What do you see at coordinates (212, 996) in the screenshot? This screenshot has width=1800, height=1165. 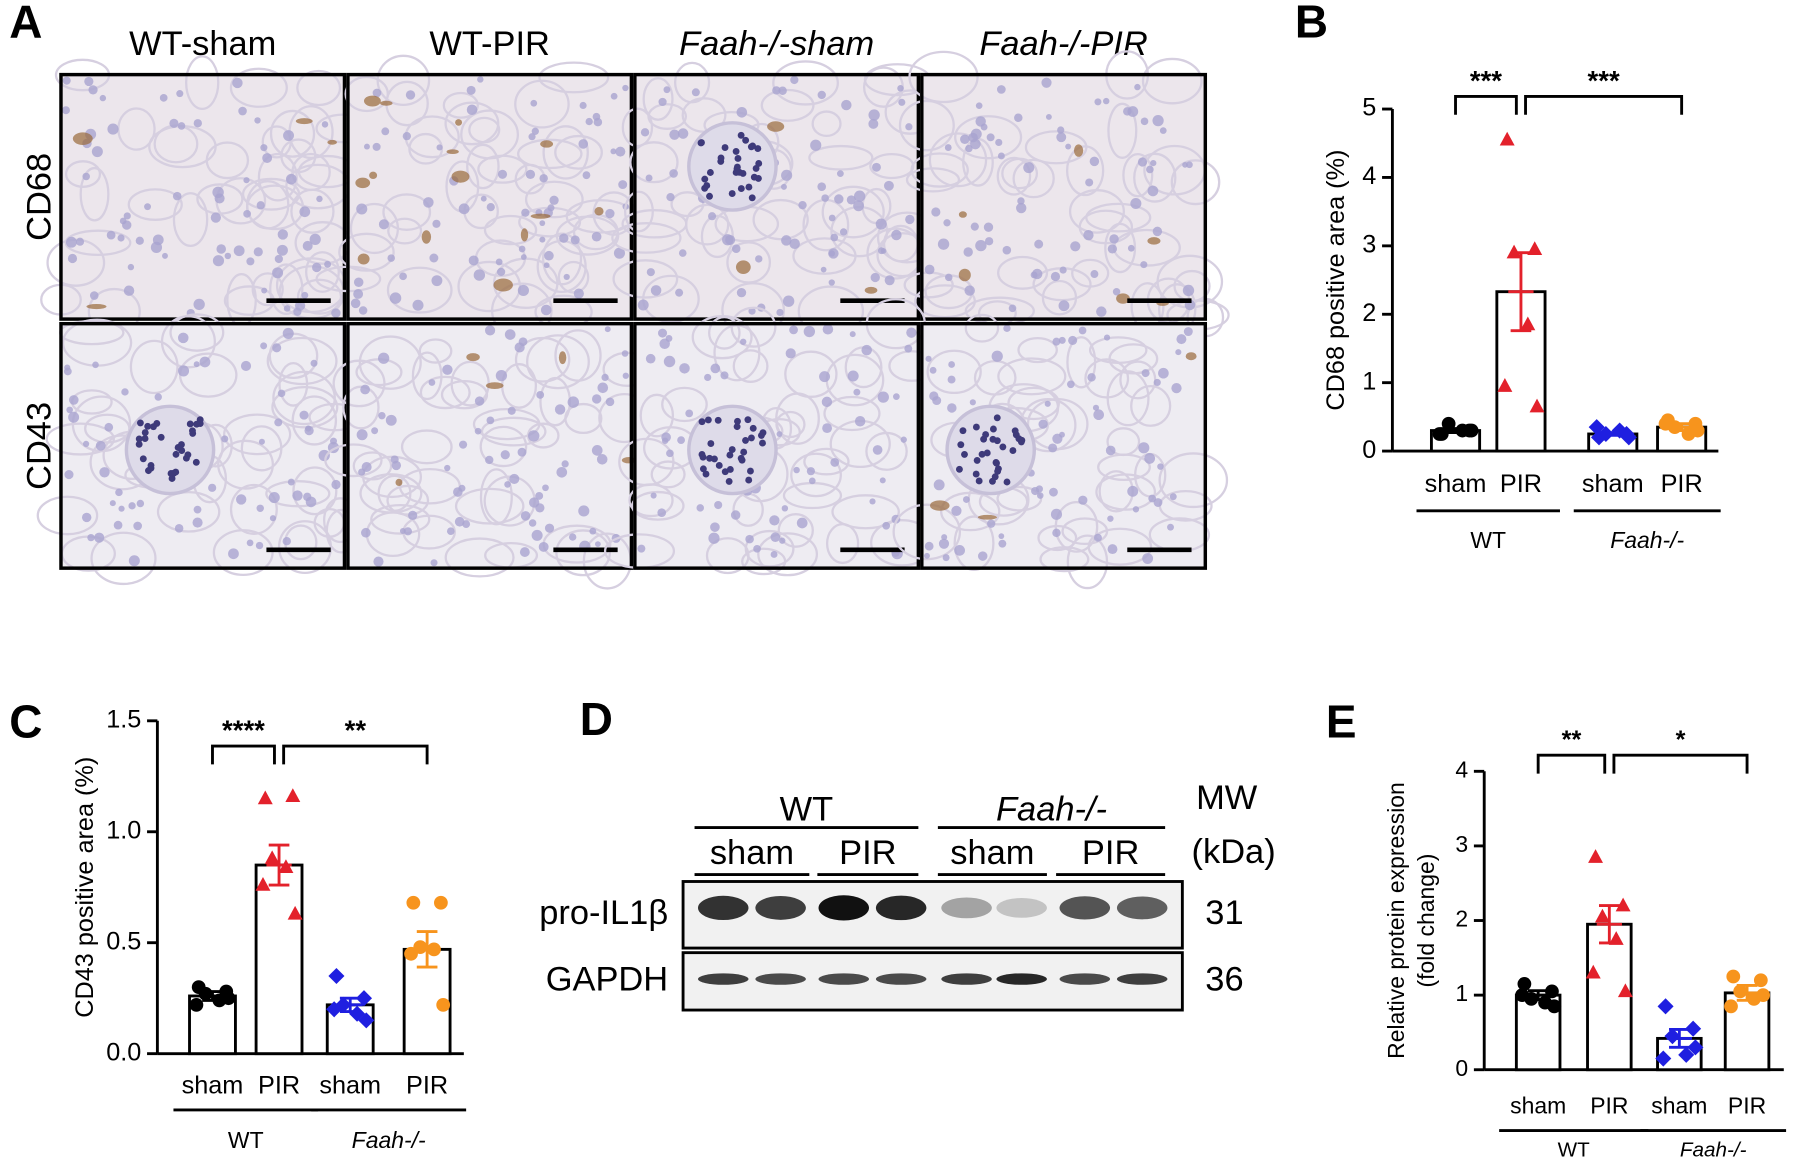 I see `error-bar` at bounding box center [212, 996].